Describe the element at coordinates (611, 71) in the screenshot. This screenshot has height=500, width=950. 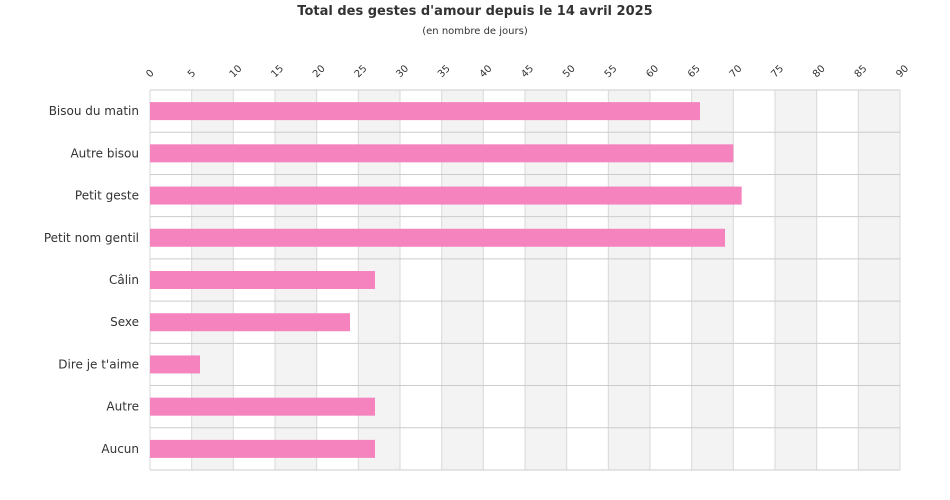
I see `x-tick-label: 55` at that location.